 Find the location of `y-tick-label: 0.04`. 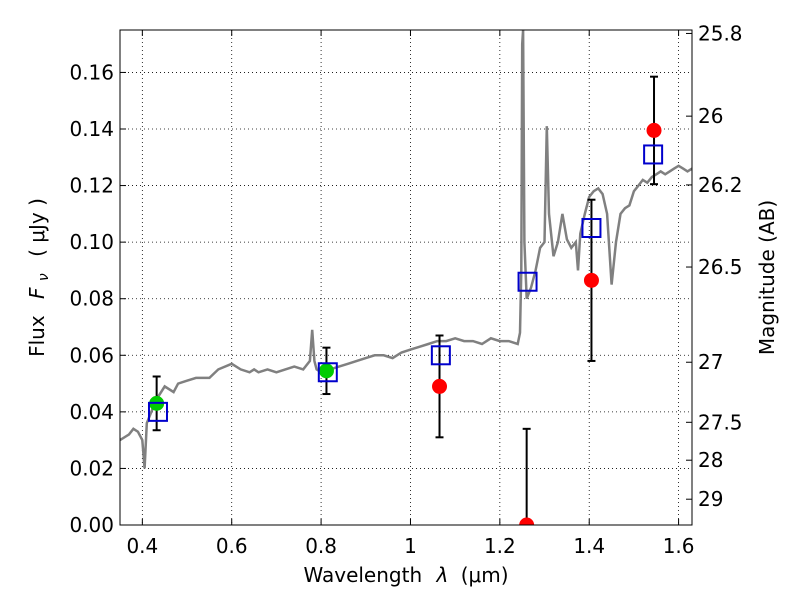

y-tick-label: 0.04 is located at coordinates (91, 412).